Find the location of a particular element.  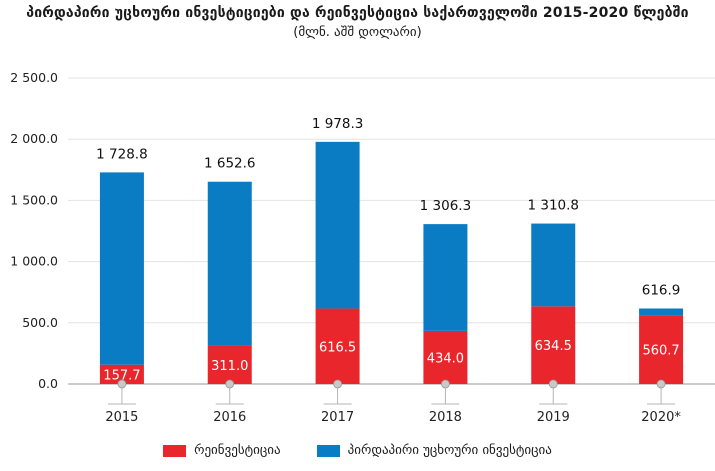

y-tick-label: 0.0 is located at coordinates (48, 383).